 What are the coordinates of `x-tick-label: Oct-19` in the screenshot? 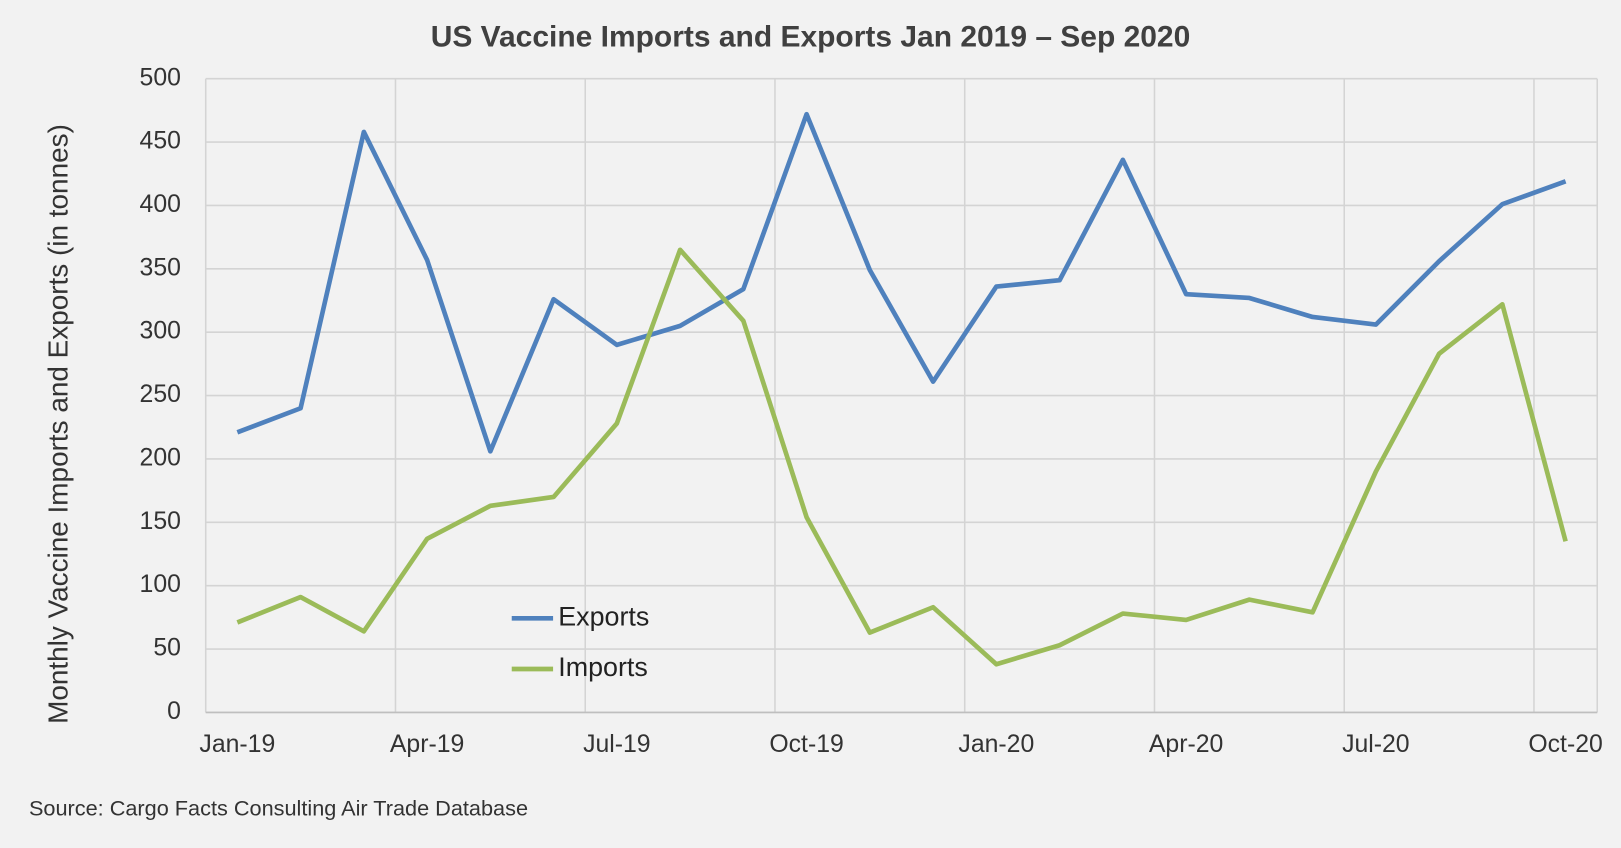 It's located at (806, 744).